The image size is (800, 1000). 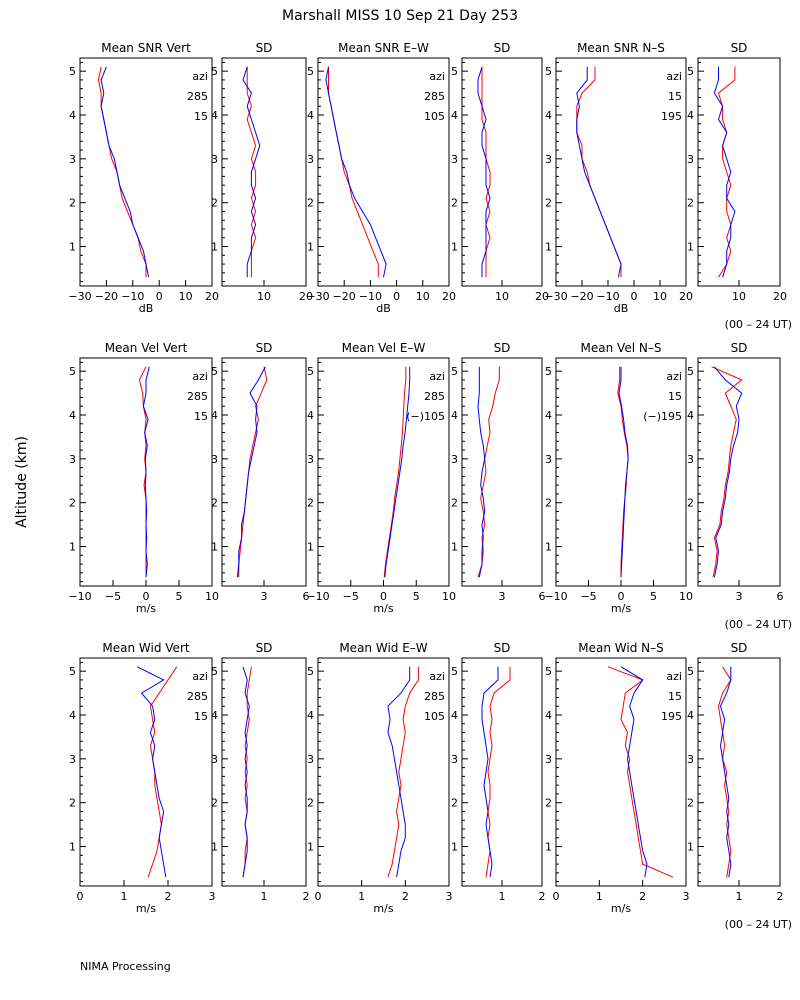 I want to click on panel-title: Mean SNR N–S, so click(x=621, y=48).